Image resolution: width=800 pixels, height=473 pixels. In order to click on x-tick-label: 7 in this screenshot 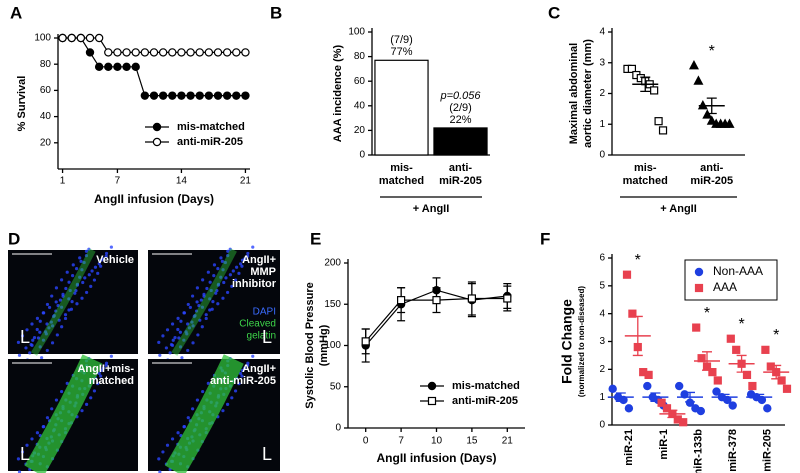, I will do `click(118, 181)`.